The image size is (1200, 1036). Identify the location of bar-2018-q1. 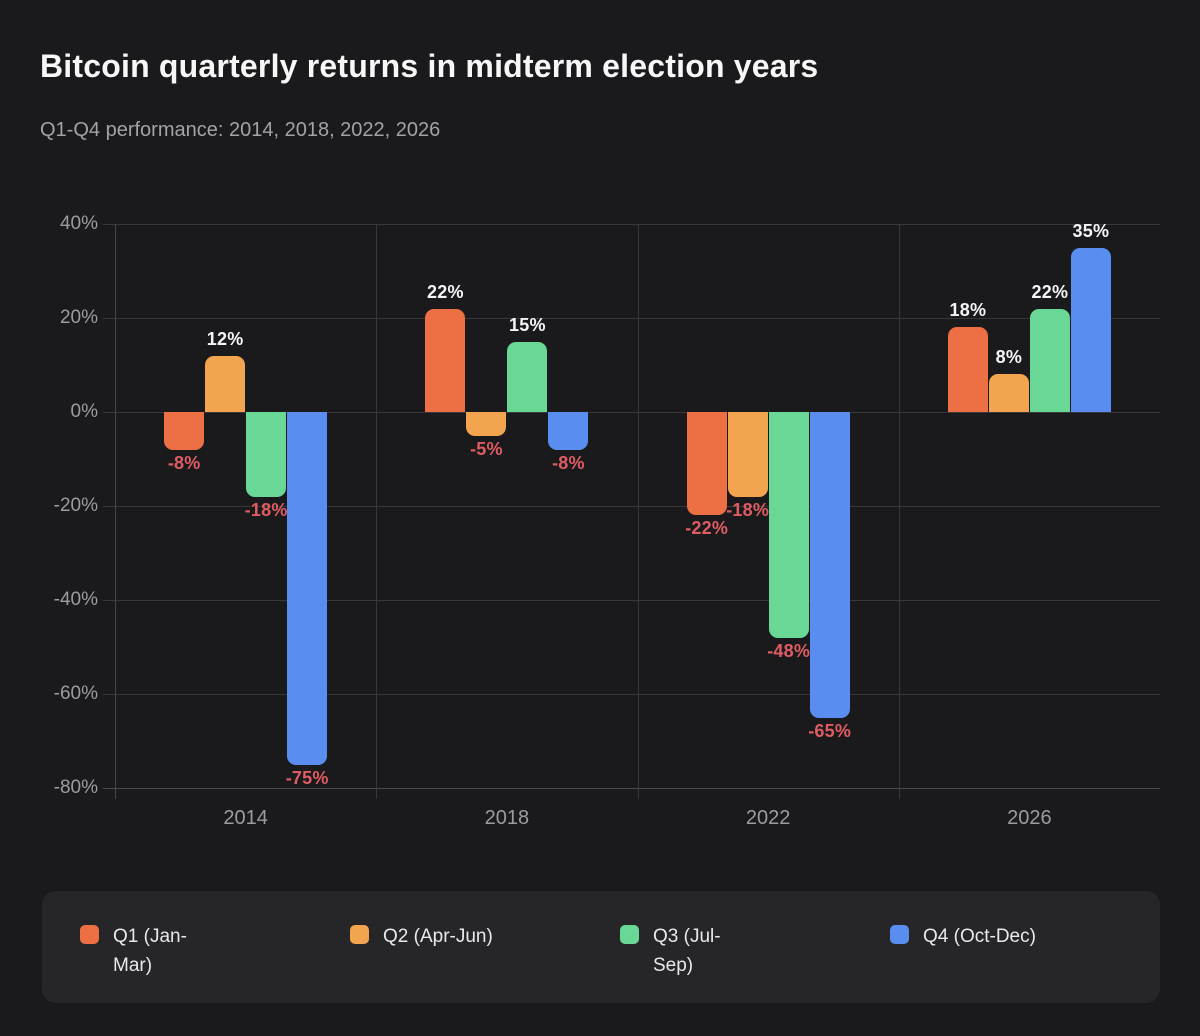
(445, 360).